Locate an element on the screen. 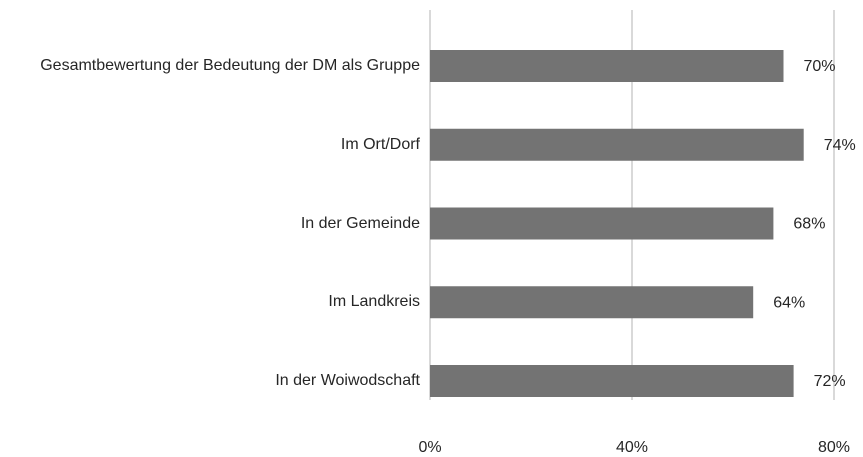 Image resolution: width=863 pixels, height=457 pixels. x-tick-label: 0% is located at coordinates (429, 447).